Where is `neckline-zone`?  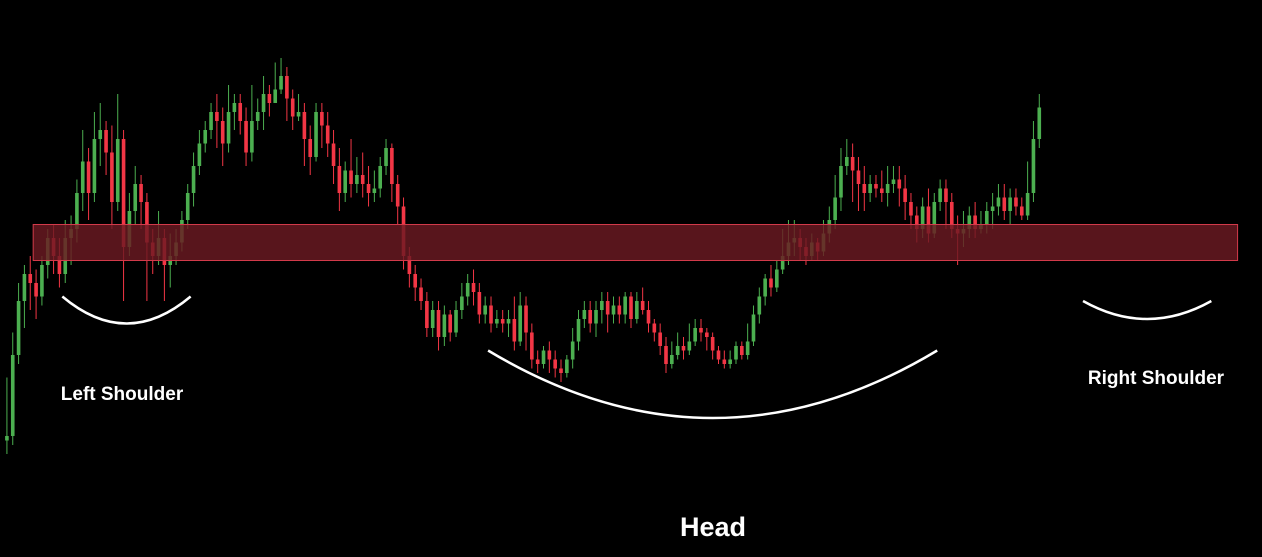
neckline-zone is located at coordinates (635, 242).